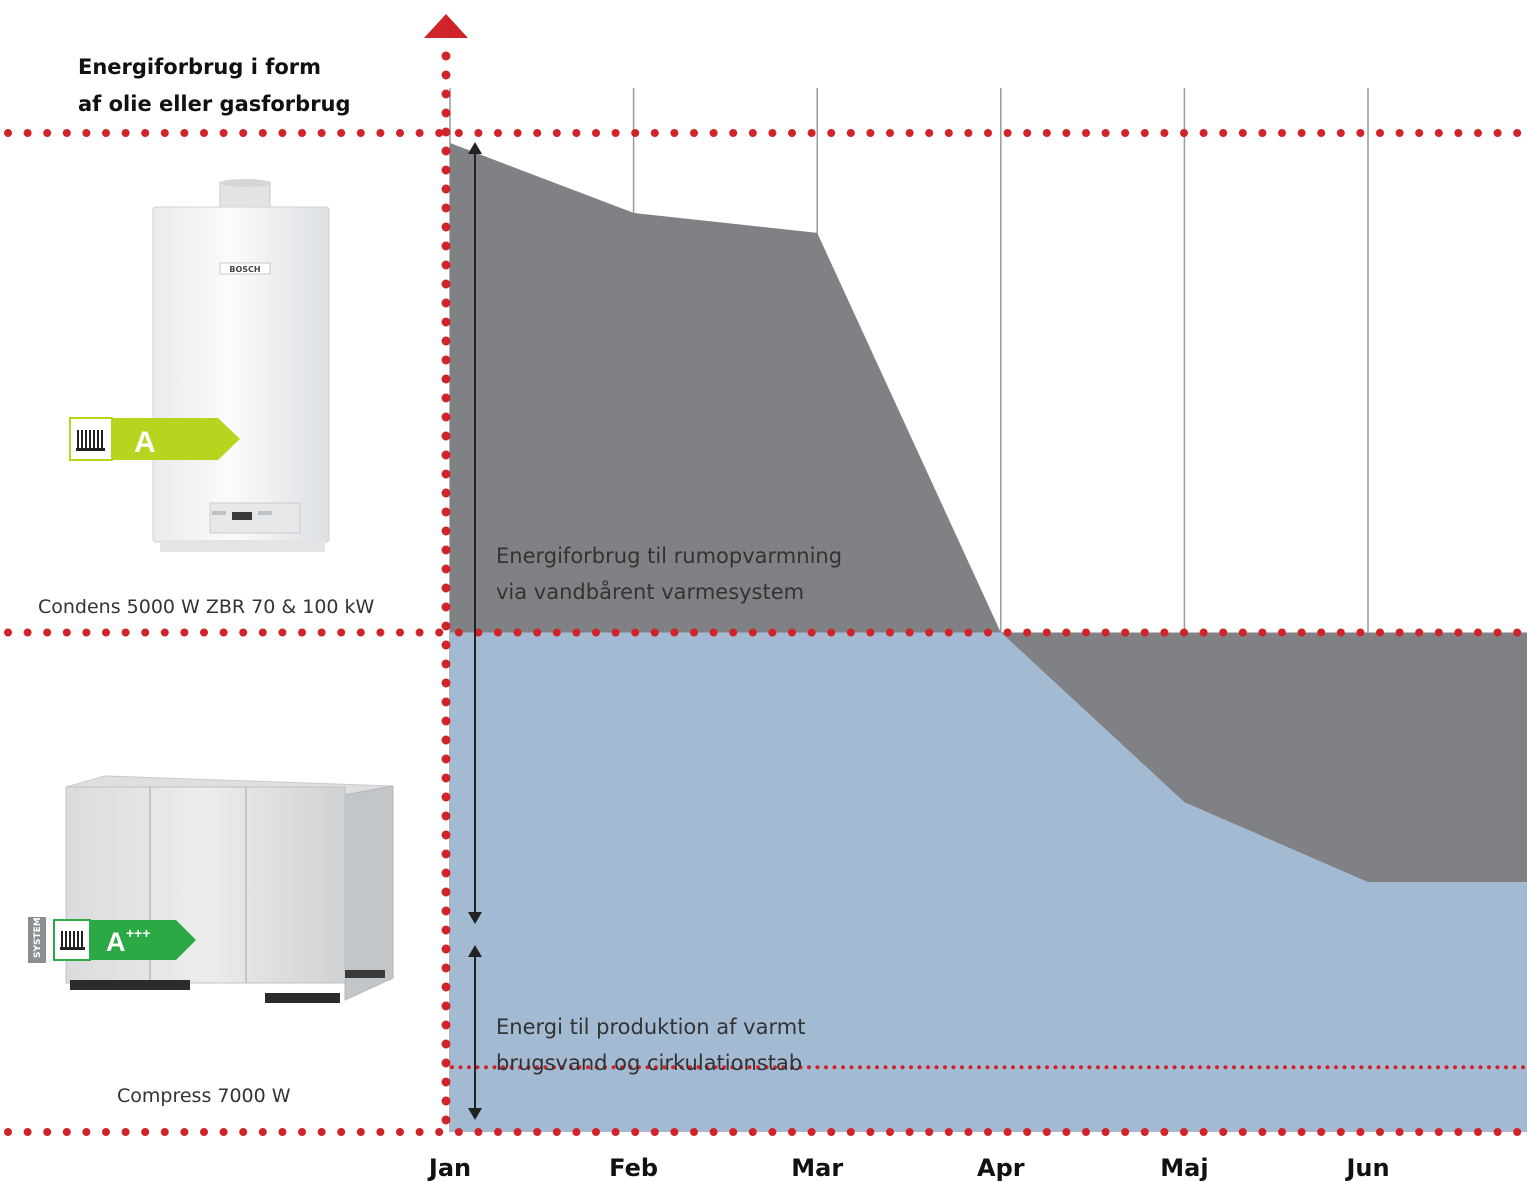 Image resolution: width=1527 pixels, height=1182 pixels. Describe the element at coordinates (475, 1032) in the screenshot. I see `hot-water-range-arrow` at that location.